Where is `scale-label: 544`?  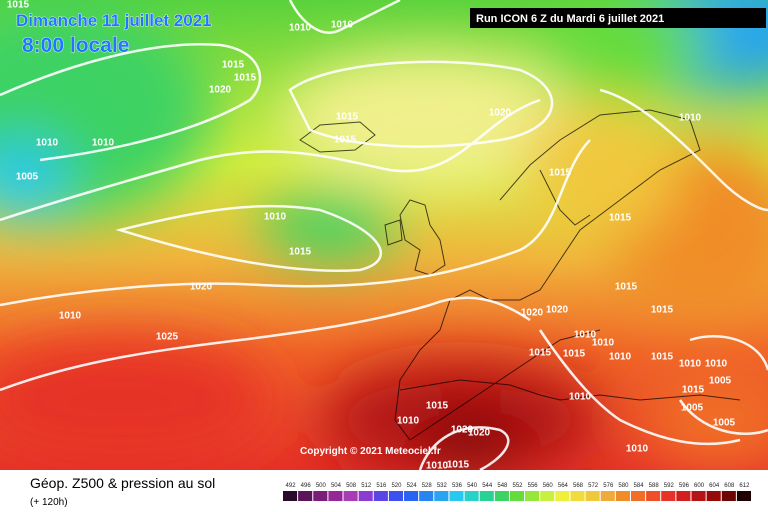
scale-label: 544 is located at coordinates (487, 486).